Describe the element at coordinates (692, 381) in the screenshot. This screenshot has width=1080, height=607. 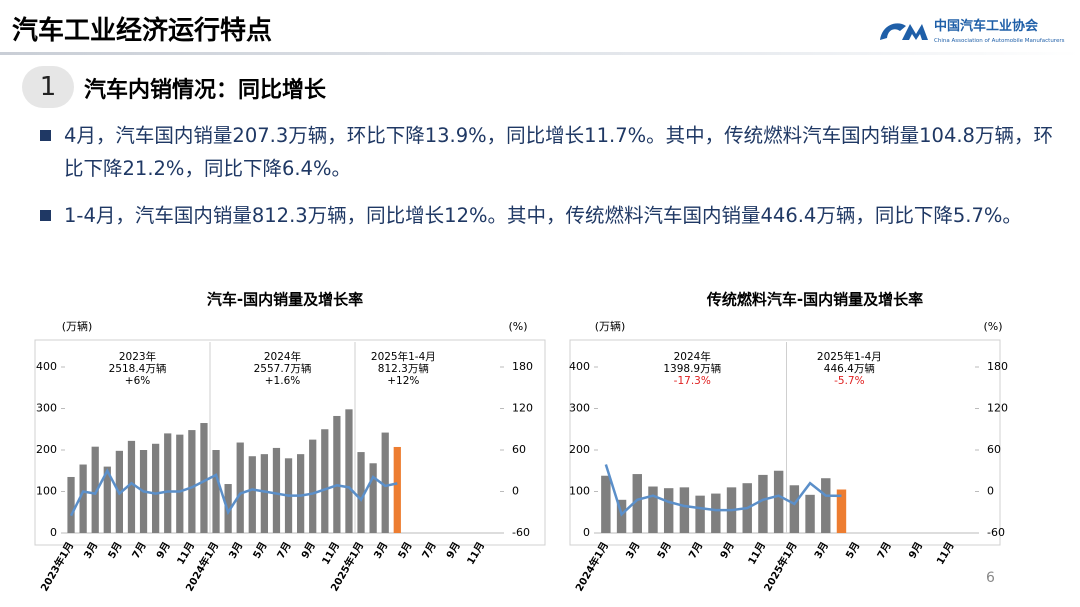
I see `annotation-growth: -17.3%` at that location.